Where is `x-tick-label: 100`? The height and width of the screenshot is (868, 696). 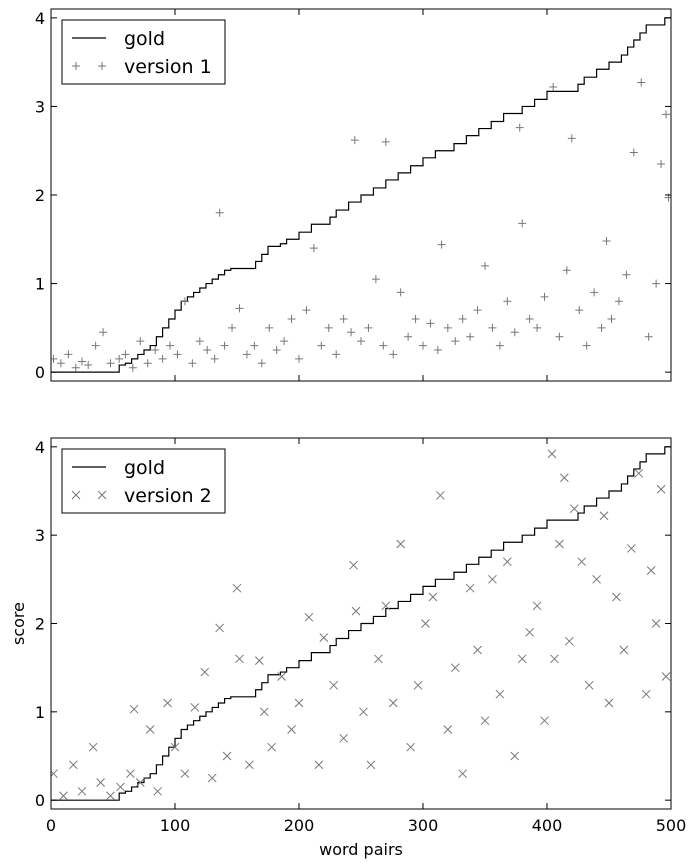 x-tick-label: 100 is located at coordinates (175, 825).